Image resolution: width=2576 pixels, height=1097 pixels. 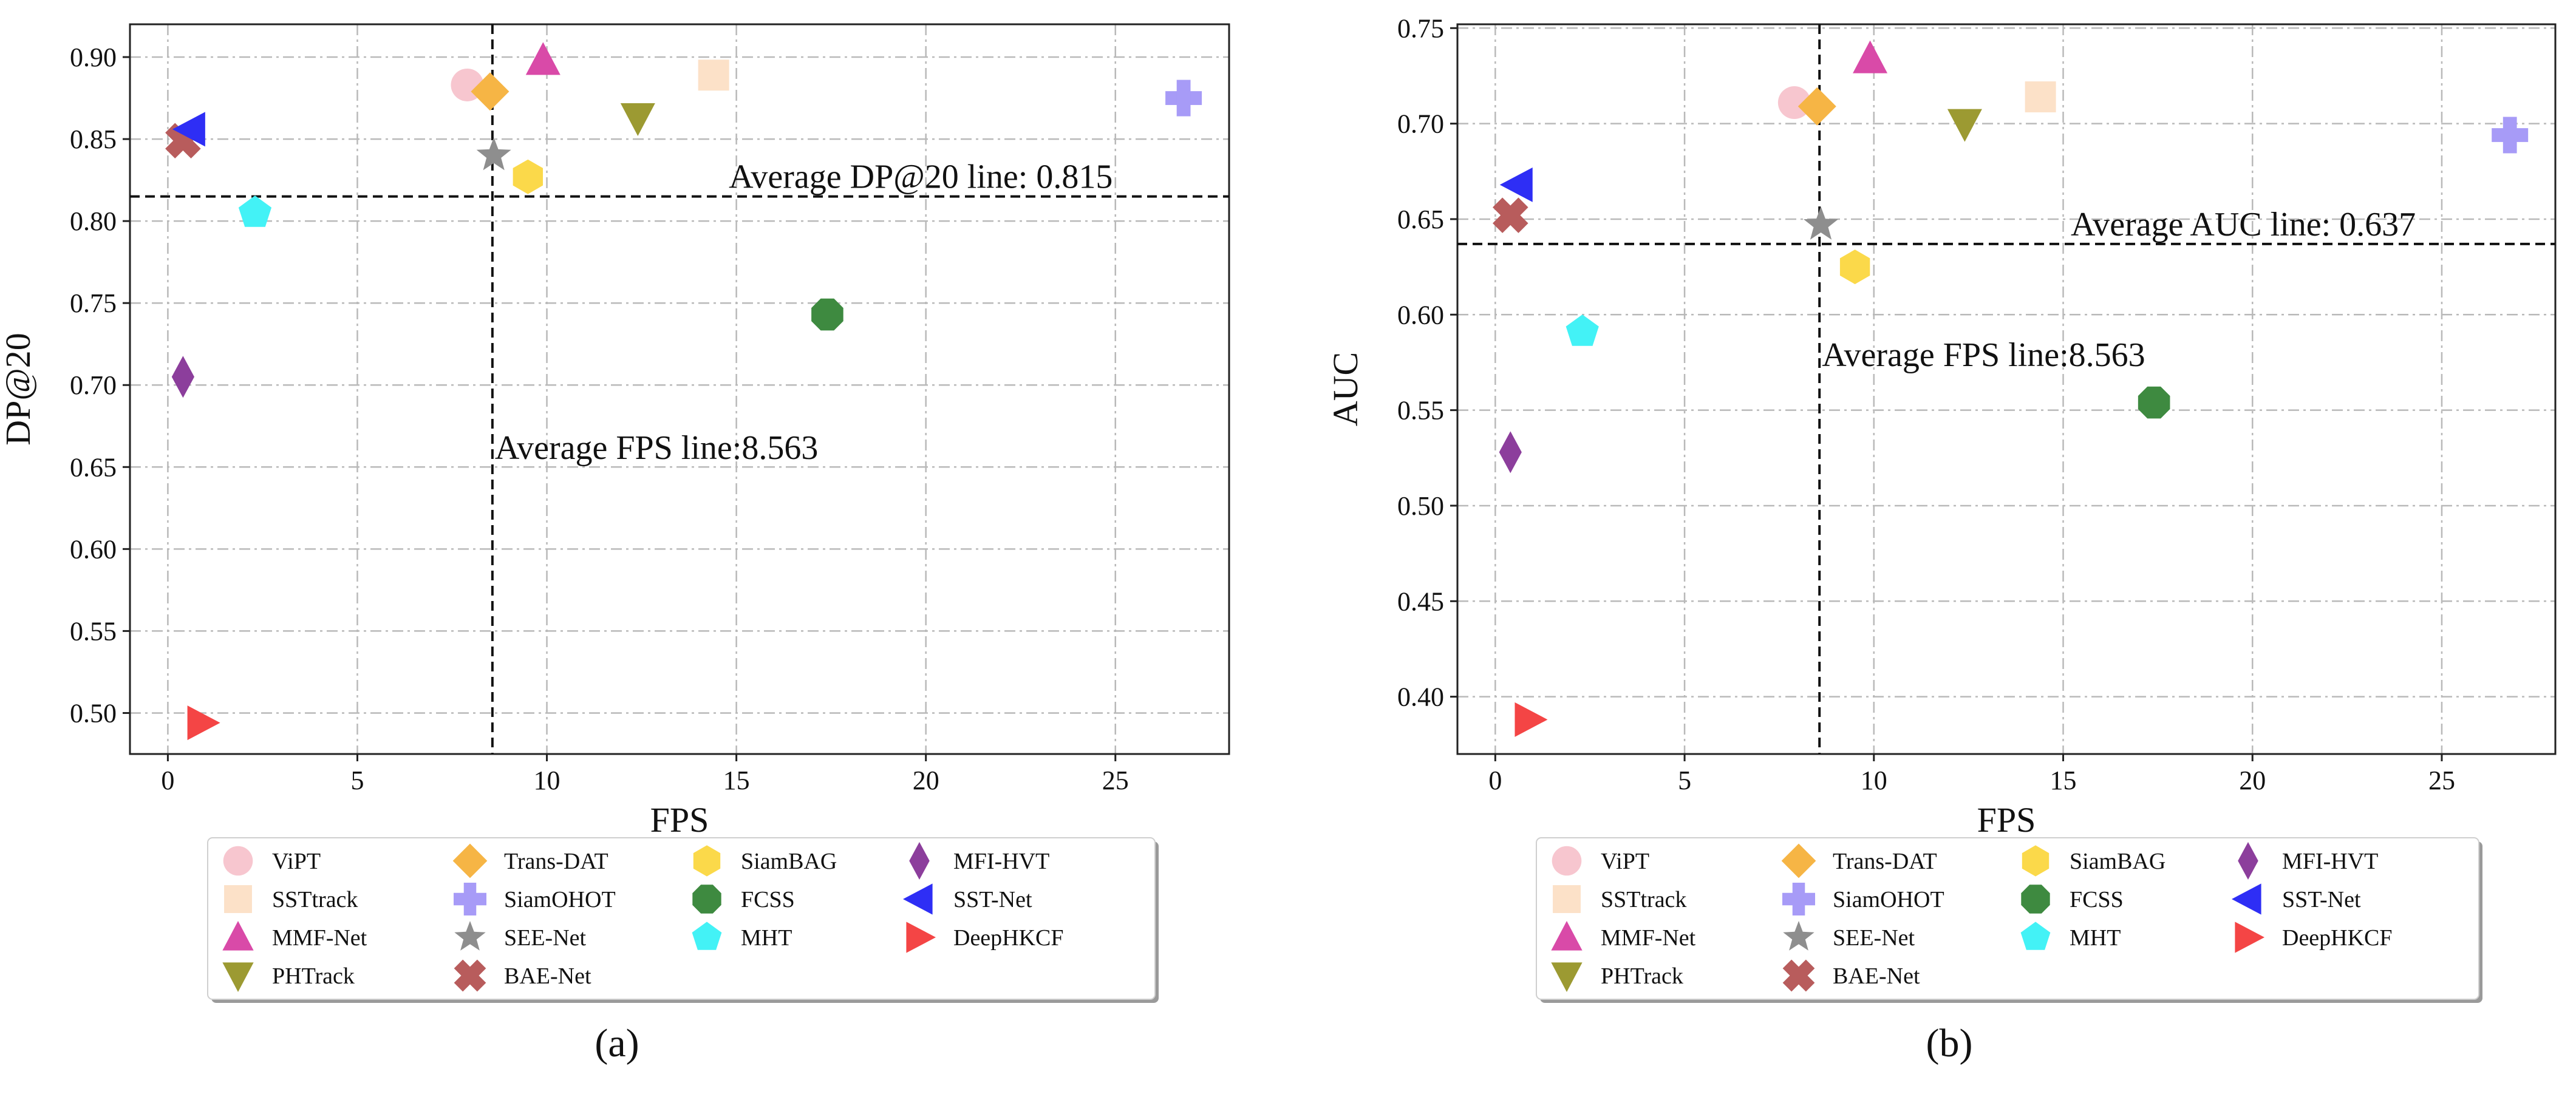 I want to click on legend-item-trans-dat: Trans-DAT, so click(x=1859, y=860).